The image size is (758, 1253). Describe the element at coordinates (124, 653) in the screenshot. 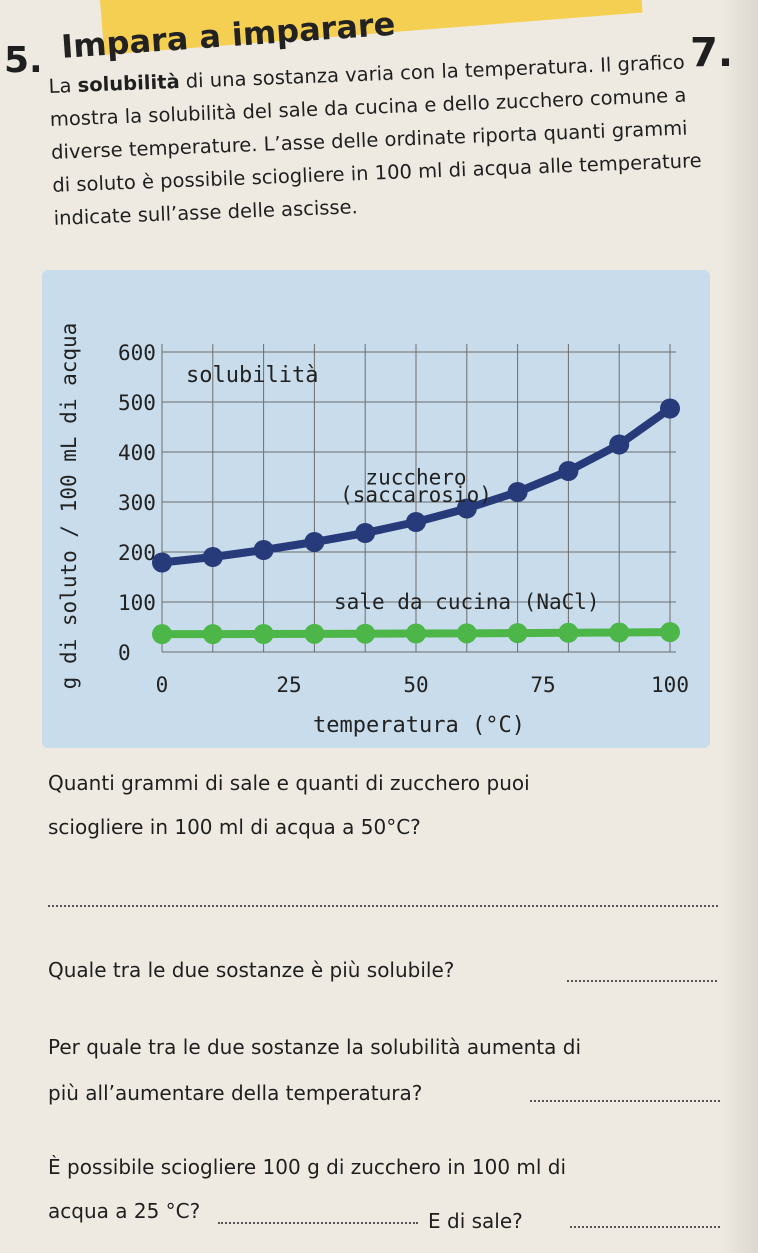

I see `y-tick-label: 0` at that location.